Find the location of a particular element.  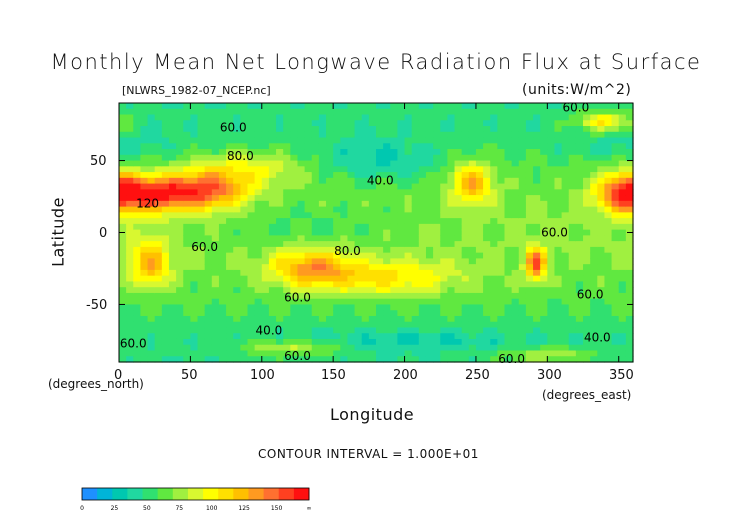

x-tick-label: 200 is located at coordinates (405, 375).